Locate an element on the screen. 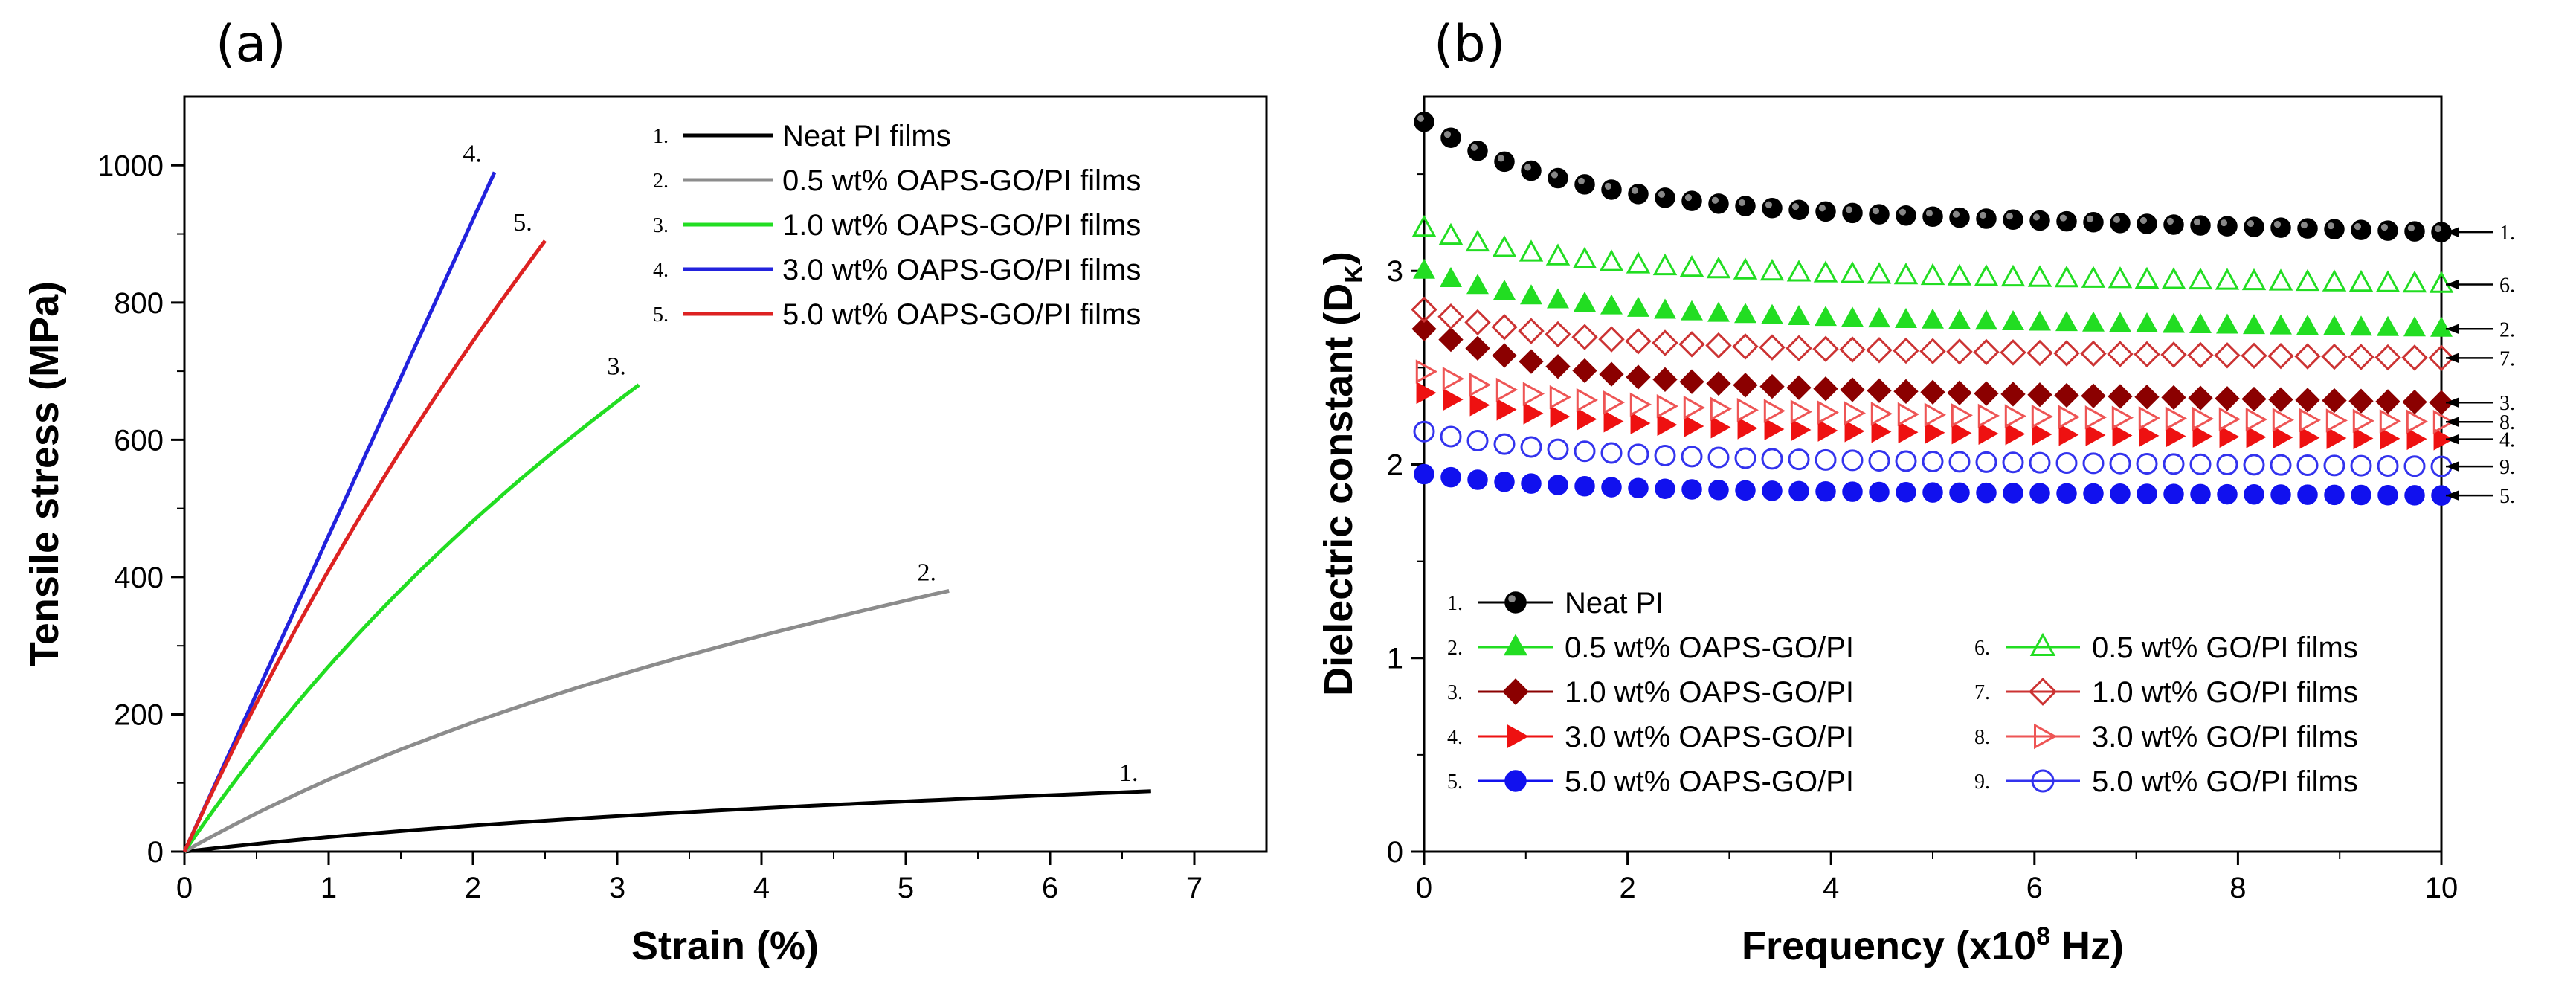 This screenshot has width=2576, height=984. point-b-1-23-shine is located at coordinates (2036, 217).